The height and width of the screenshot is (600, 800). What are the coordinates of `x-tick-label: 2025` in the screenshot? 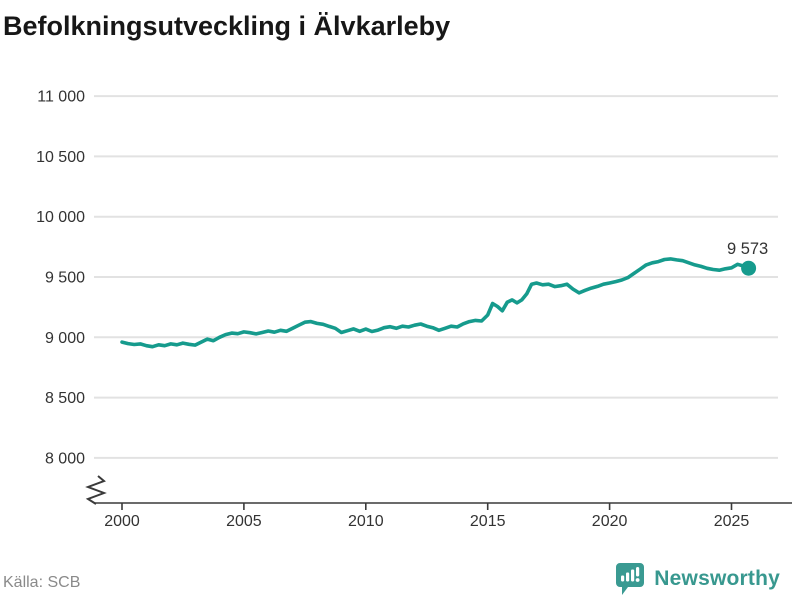 It's located at (732, 521).